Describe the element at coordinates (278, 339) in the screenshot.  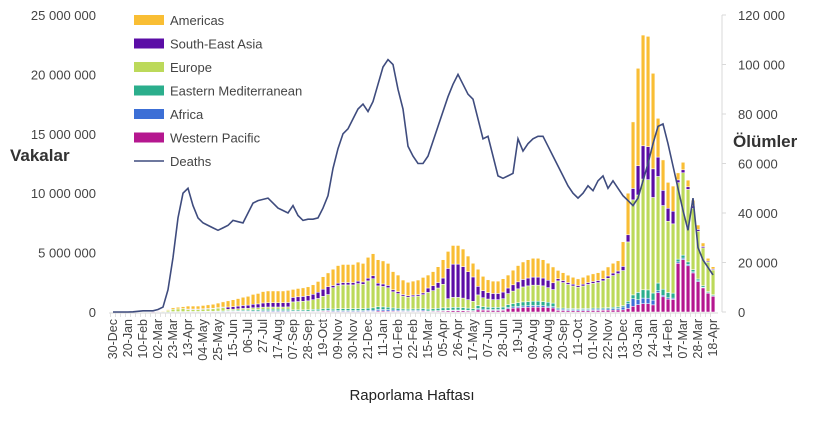
I see `x-tick-label: 17-Aug` at that location.